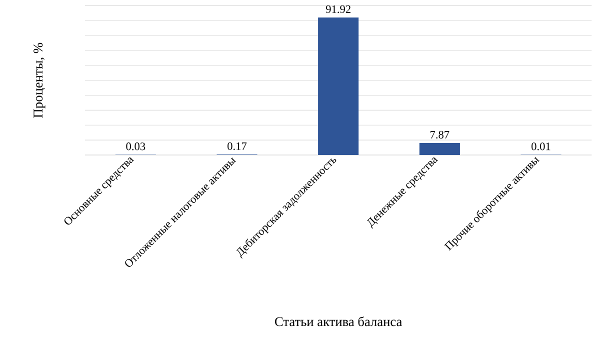 The image size is (605, 340). Describe the element at coordinates (440, 134) in the screenshot. I see `data-label: 7.87` at that location.